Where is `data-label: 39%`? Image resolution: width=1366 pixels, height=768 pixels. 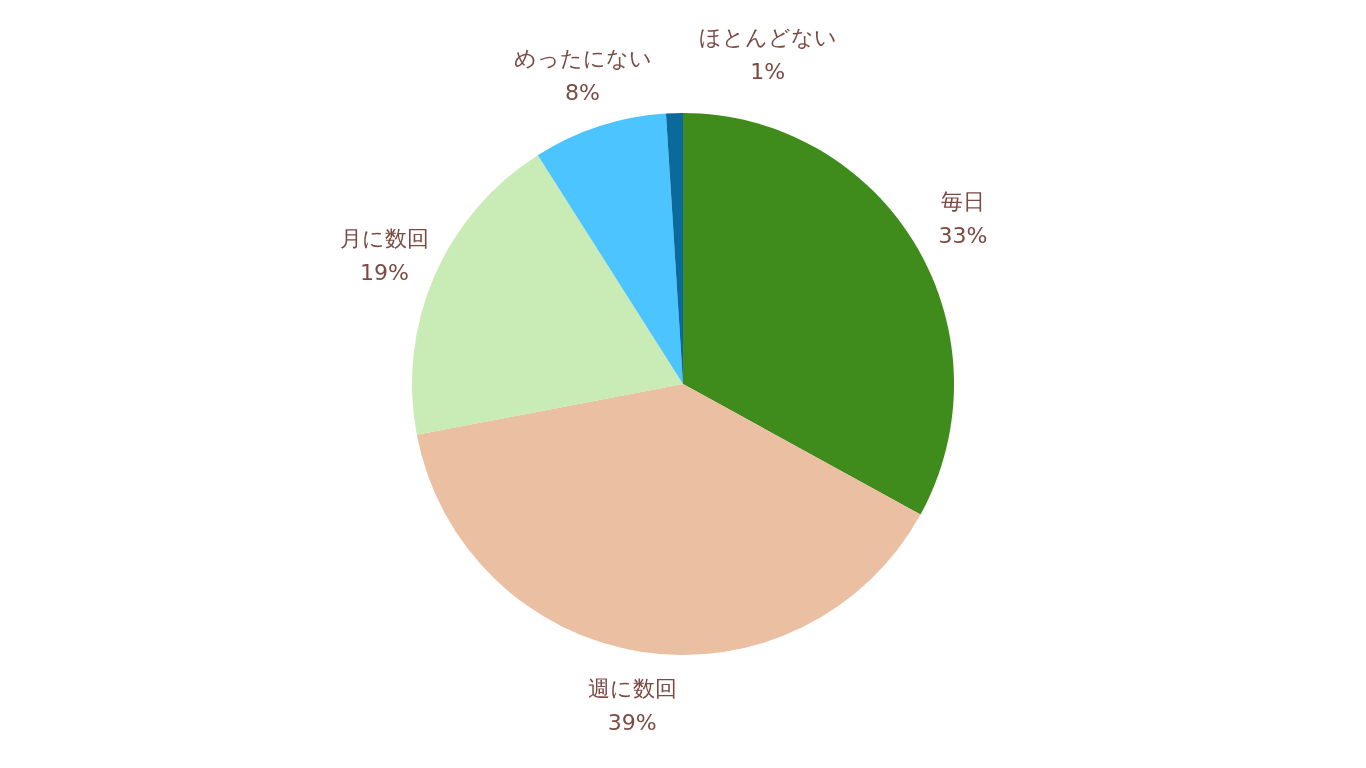 data-label: 39% is located at coordinates (632, 723).